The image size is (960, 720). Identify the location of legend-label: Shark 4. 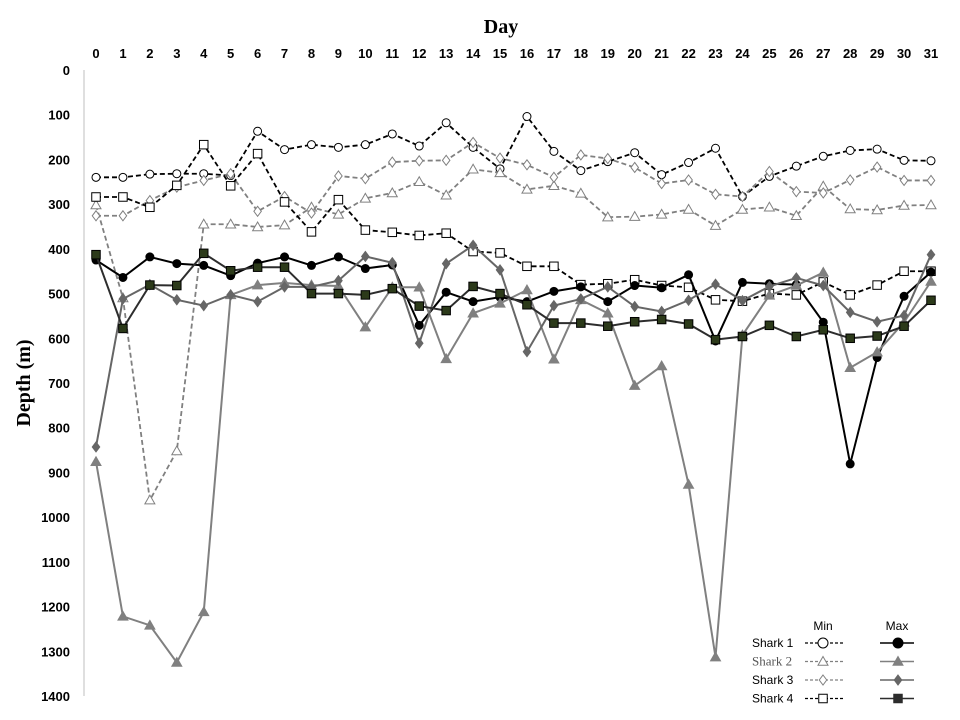
(773, 699).